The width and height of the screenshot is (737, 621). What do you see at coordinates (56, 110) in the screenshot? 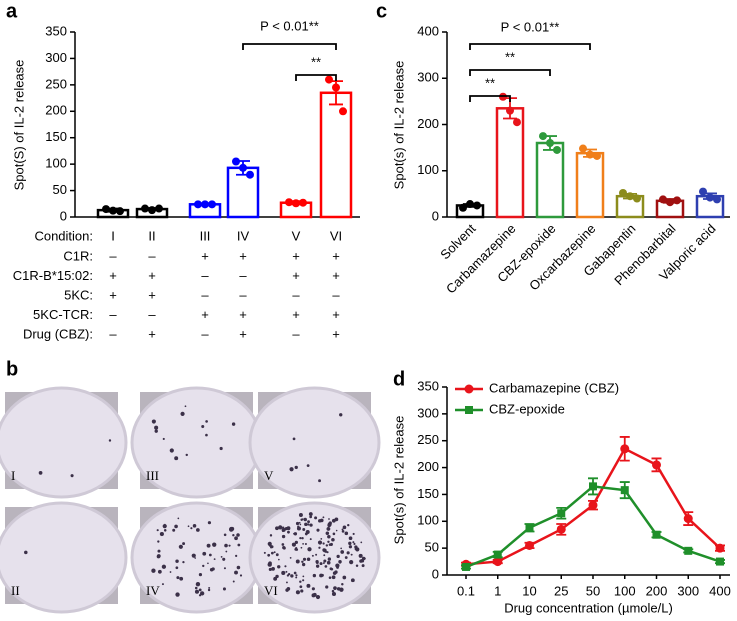
I see `y-tick-label: 200` at bounding box center [56, 110].